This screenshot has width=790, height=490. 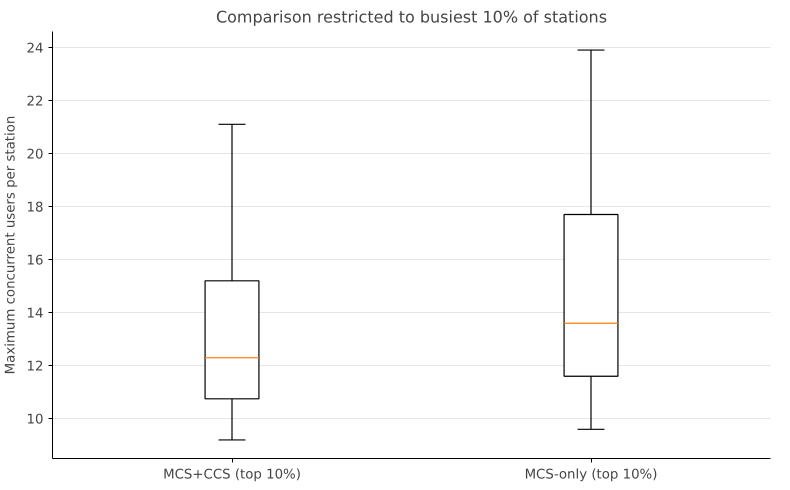 What do you see at coordinates (591, 475) in the screenshot?
I see `x-tick-label: MCS-only (top 10%)` at bounding box center [591, 475].